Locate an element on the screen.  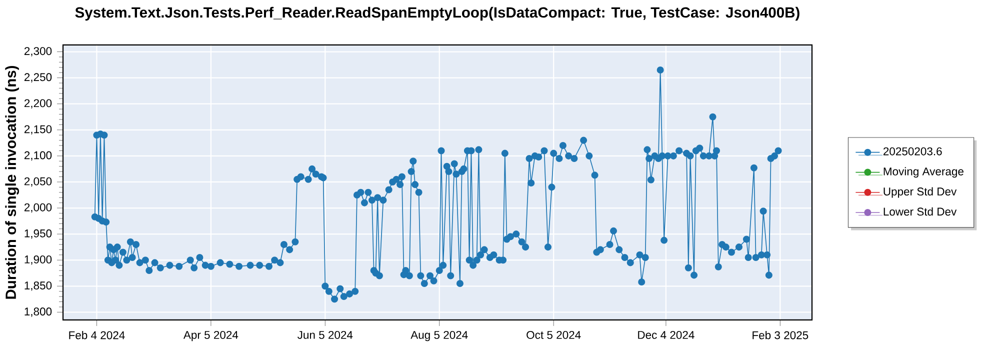
x-tick-label: Aug 5 2024 is located at coordinates (439, 336).